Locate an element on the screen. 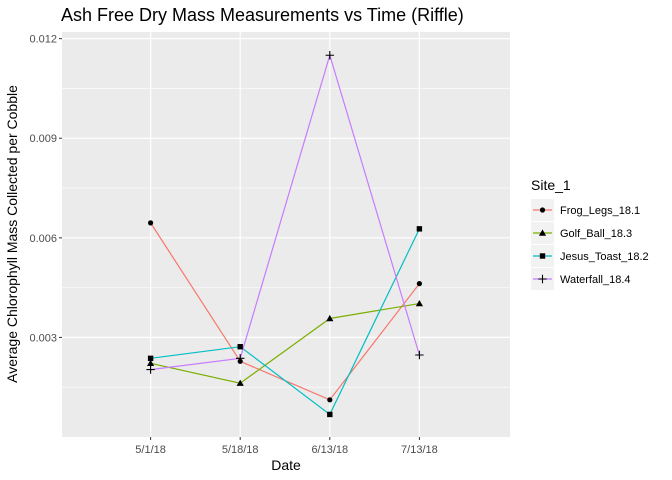 The height and width of the screenshot is (480, 672). x-axis-title: Date is located at coordinates (286, 465).